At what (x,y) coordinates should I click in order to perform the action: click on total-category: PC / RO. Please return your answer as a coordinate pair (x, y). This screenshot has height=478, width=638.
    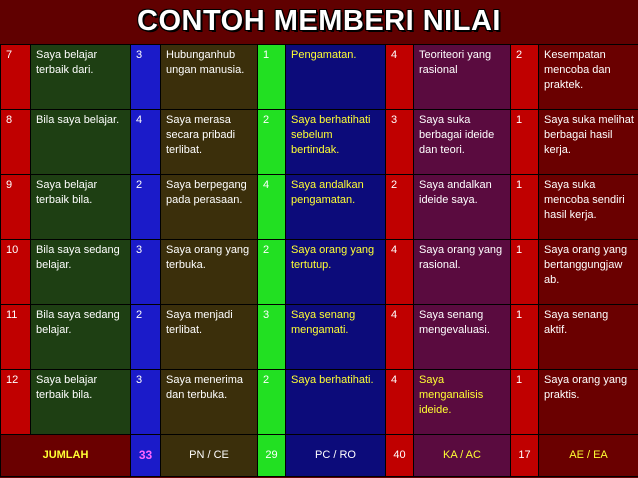
    Looking at the image, I should click on (335, 455).